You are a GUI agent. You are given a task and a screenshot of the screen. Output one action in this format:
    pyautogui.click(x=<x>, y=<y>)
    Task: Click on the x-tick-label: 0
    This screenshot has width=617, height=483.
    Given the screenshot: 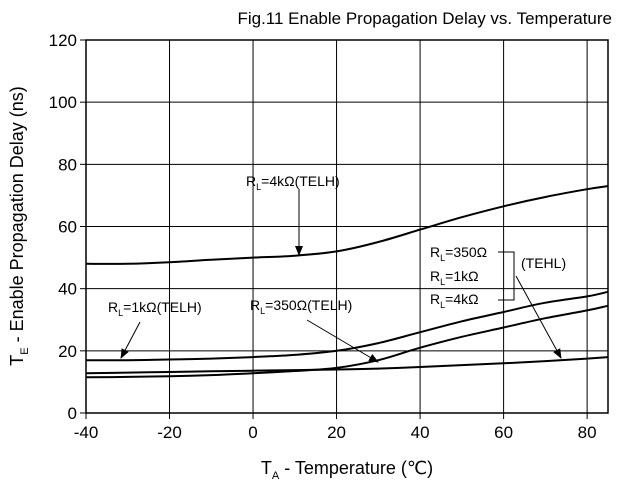 What is the action you would take?
    pyautogui.click(x=252, y=432)
    